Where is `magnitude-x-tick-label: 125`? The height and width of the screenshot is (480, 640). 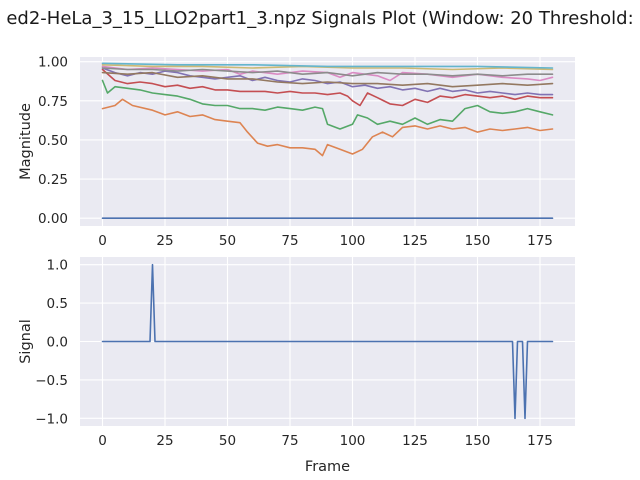
magnitude-x-tick-label: 125 is located at coordinates (415, 241).